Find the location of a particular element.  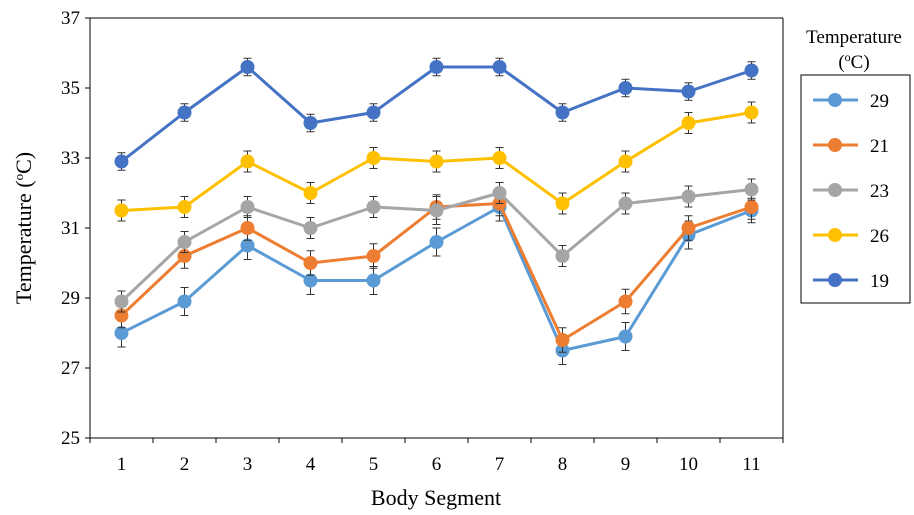

x-tick-label: 10 is located at coordinates (688, 464).